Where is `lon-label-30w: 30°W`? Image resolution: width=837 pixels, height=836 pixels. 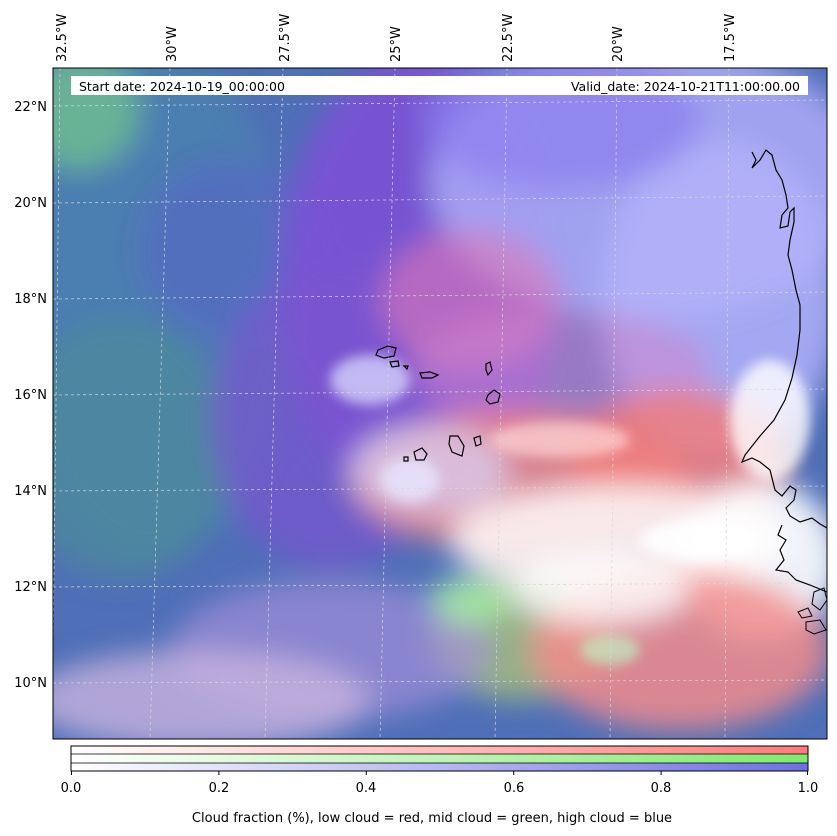 lon-label-30w: 30°W is located at coordinates (172, 44).